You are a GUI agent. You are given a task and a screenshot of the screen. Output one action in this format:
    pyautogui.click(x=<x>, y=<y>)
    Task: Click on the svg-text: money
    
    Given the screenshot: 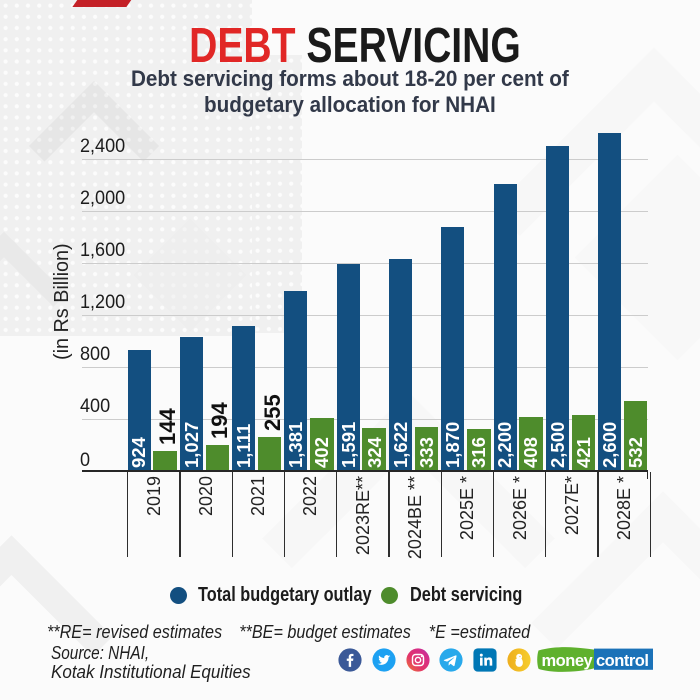 What is the action you would take?
    pyautogui.click(x=568, y=661)
    